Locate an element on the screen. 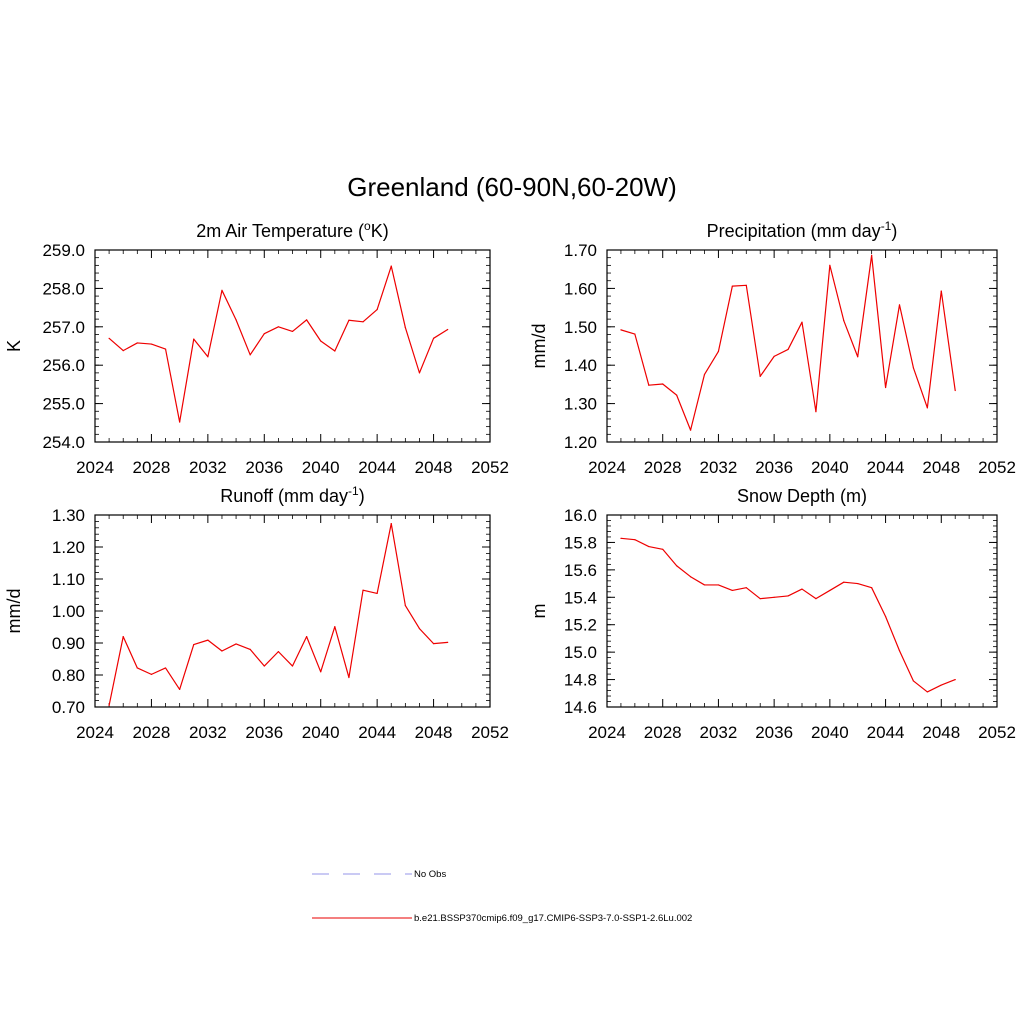 The height and width of the screenshot is (1024, 1024). y-tick-label: 1.70 is located at coordinates (580, 250).